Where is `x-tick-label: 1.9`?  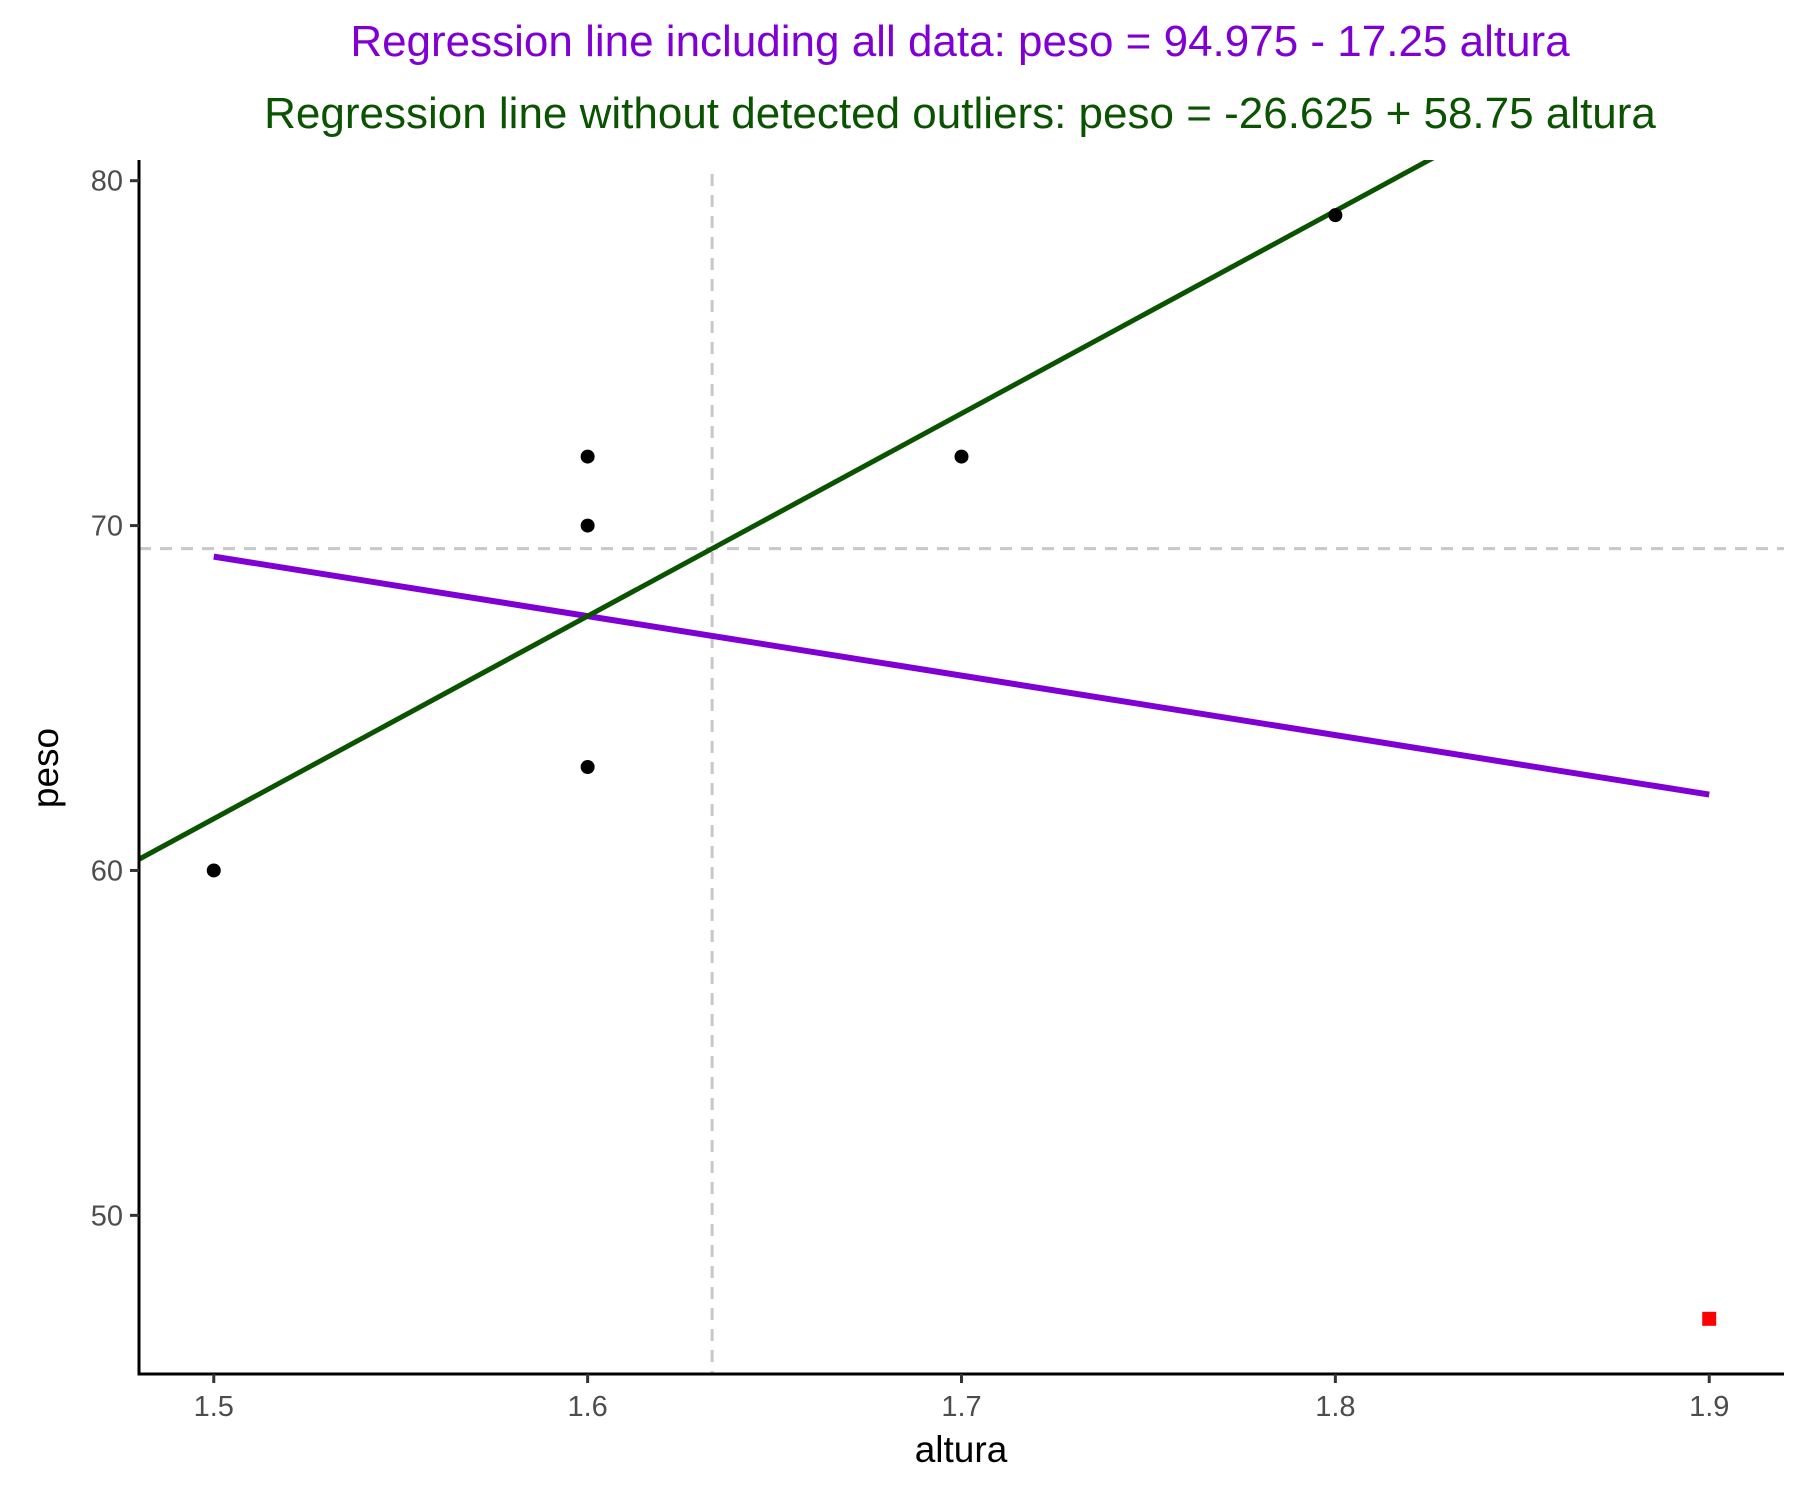
x-tick-label: 1.9 is located at coordinates (1709, 1407).